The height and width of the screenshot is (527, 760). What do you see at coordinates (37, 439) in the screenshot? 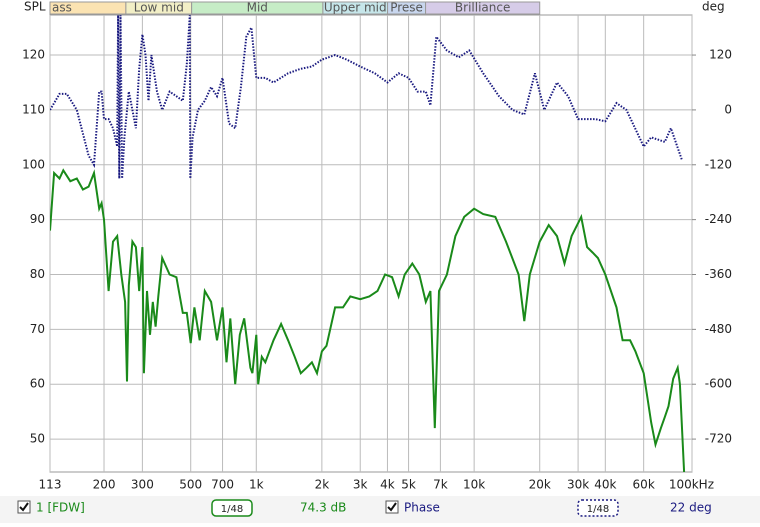
I see `y-tick-label: 50` at bounding box center [37, 439].